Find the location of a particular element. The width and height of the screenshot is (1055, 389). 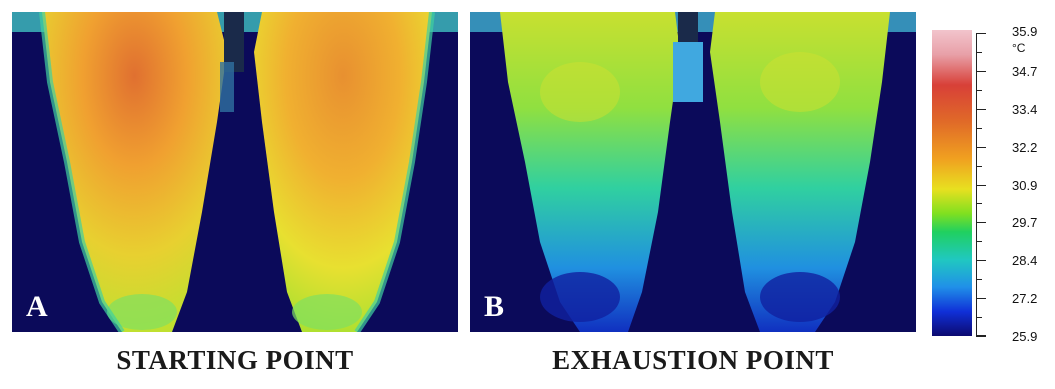

caption-exhaustion-point: EXHAUSTION POINT is located at coordinates (693, 360).